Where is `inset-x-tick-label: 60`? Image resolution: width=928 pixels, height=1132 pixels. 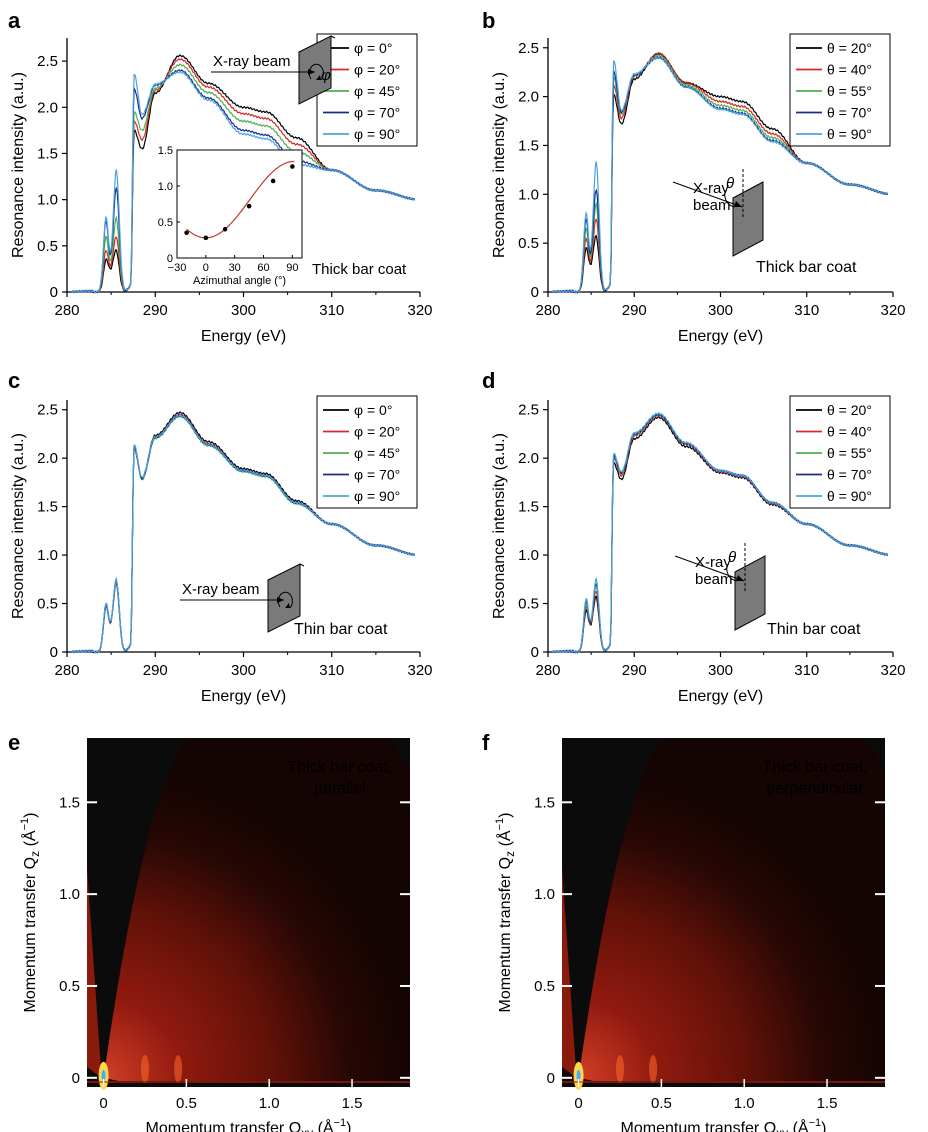
inset-x-tick-label: 60 is located at coordinates (263, 268).